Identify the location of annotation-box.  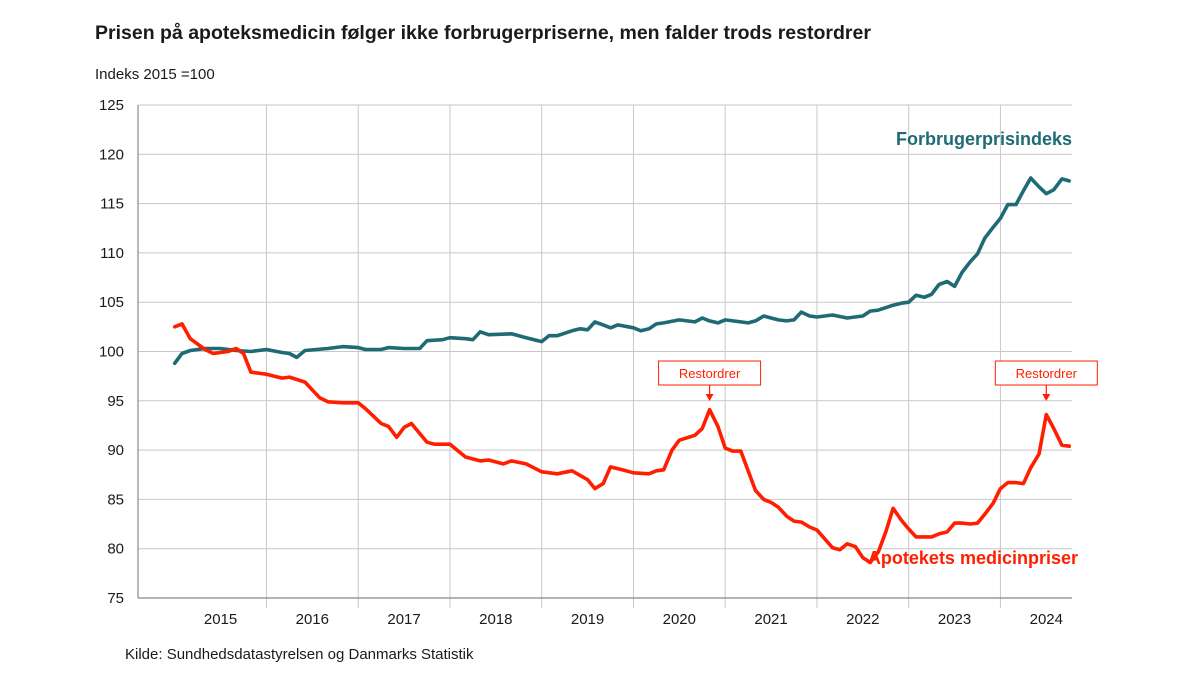
(710, 373).